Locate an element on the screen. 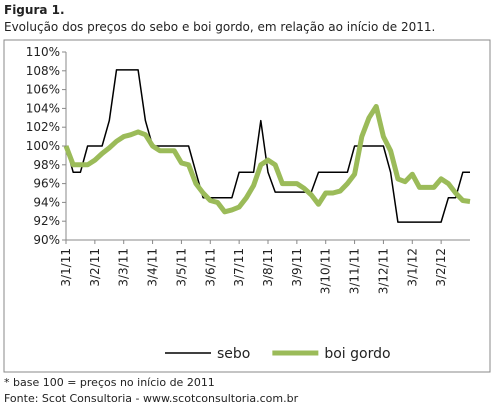 The height and width of the screenshot is (414, 494). y-tick-label: 96% is located at coordinates (46, 184).